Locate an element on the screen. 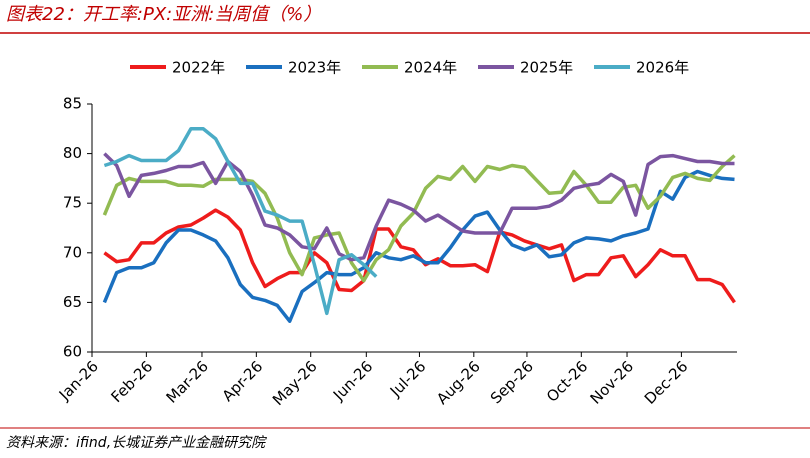  legend-label: 2026年 is located at coordinates (662, 68).